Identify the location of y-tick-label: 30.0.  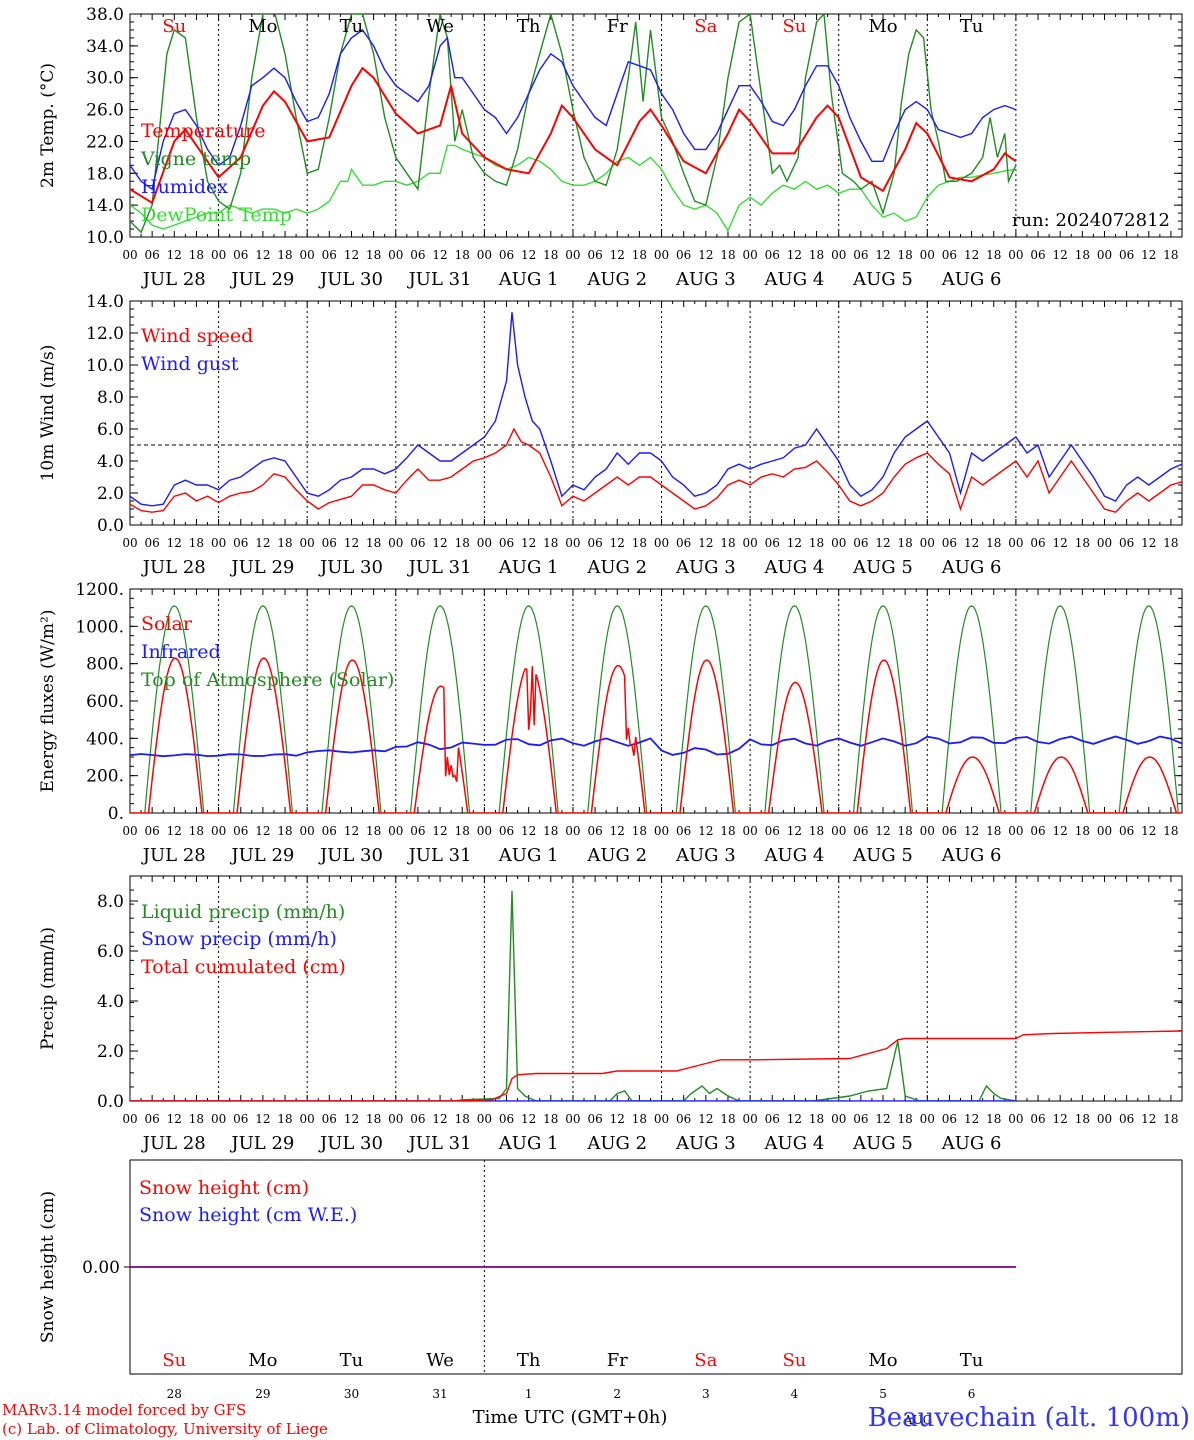
(105, 79).